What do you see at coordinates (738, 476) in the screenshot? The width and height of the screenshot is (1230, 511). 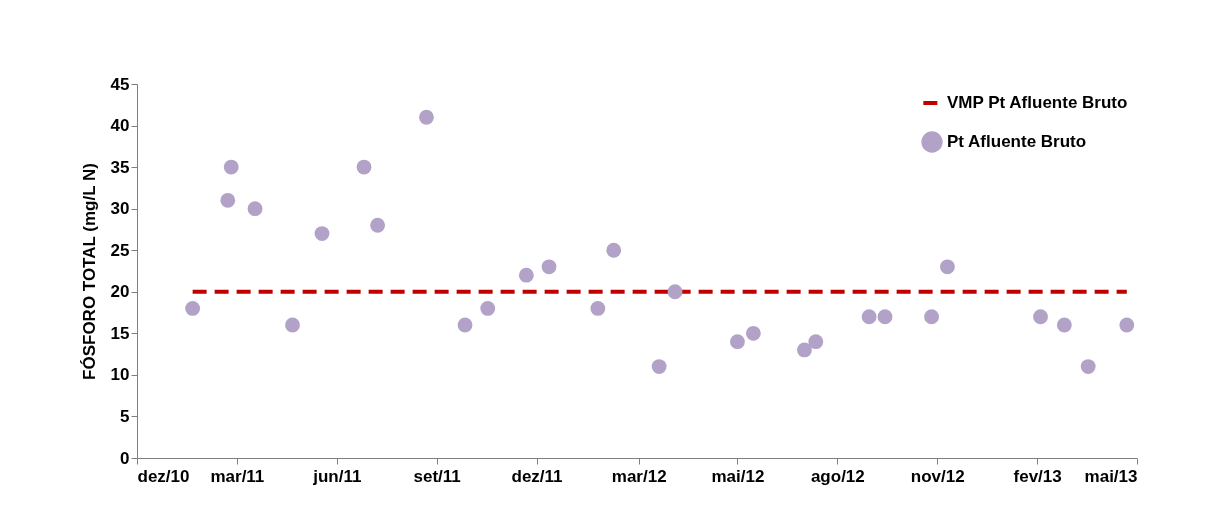 I see `x-tick-label: mai/12` at bounding box center [738, 476].